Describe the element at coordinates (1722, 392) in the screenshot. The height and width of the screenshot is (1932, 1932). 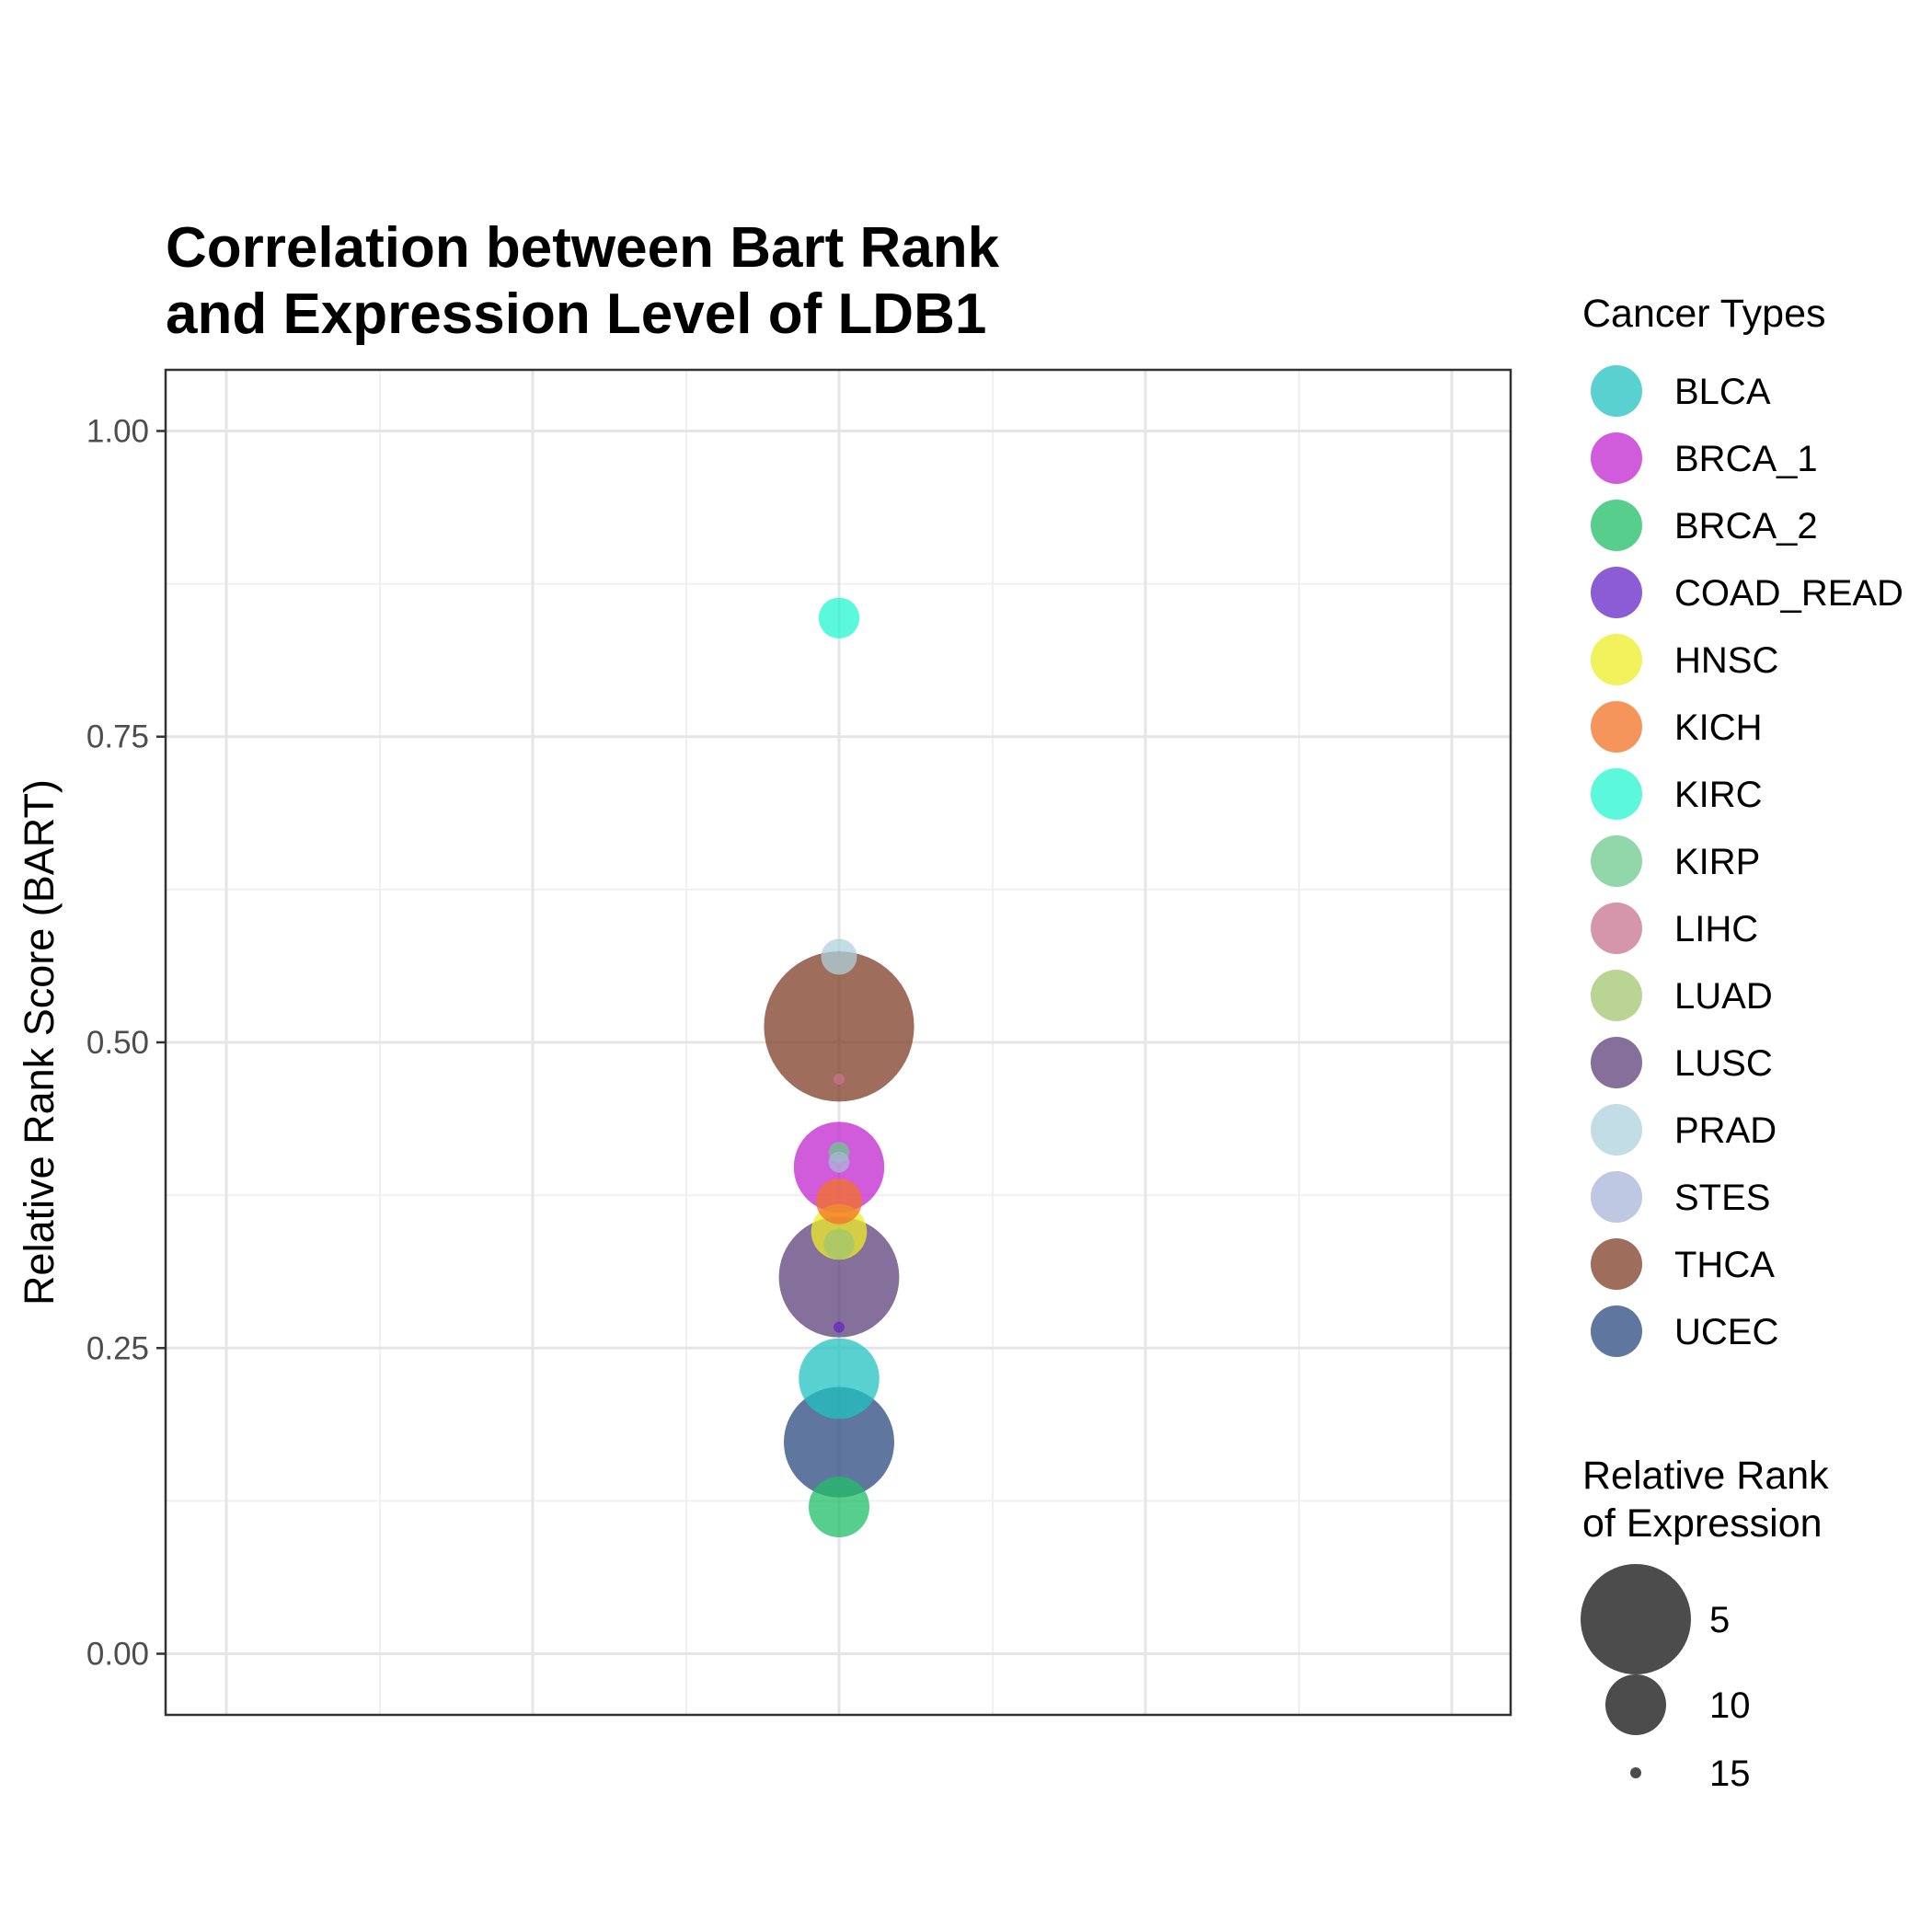
I see `legend-label: BLCA` at that location.